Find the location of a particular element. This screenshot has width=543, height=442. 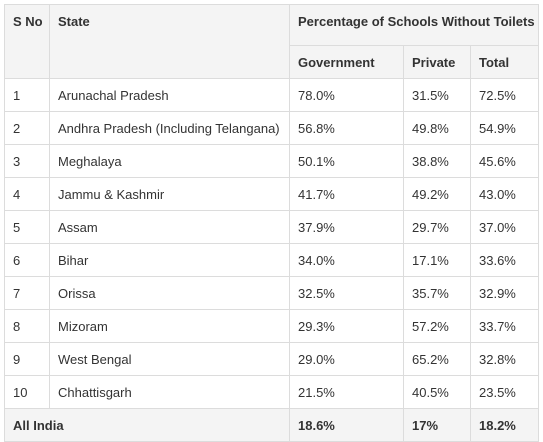

cell-private: 49.2% is located at coordinates (437, 194).